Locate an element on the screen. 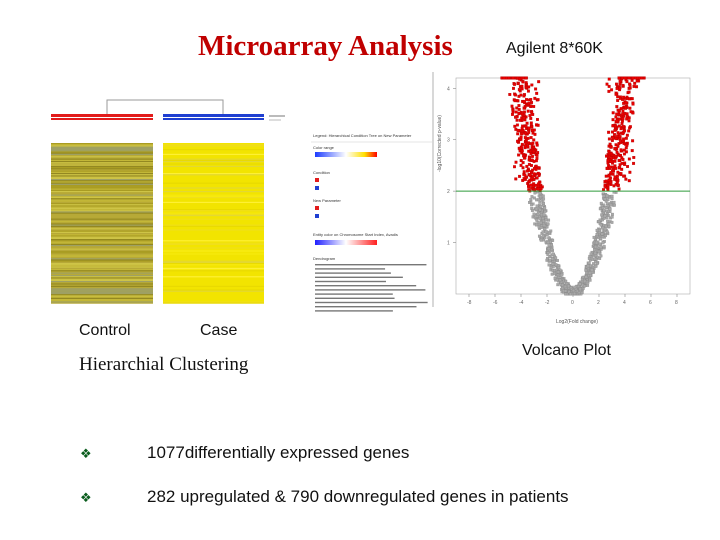 The height and width of the screenshot is (540, 720). volcano-y-tick: 1 is located at coordinates (448, 244).